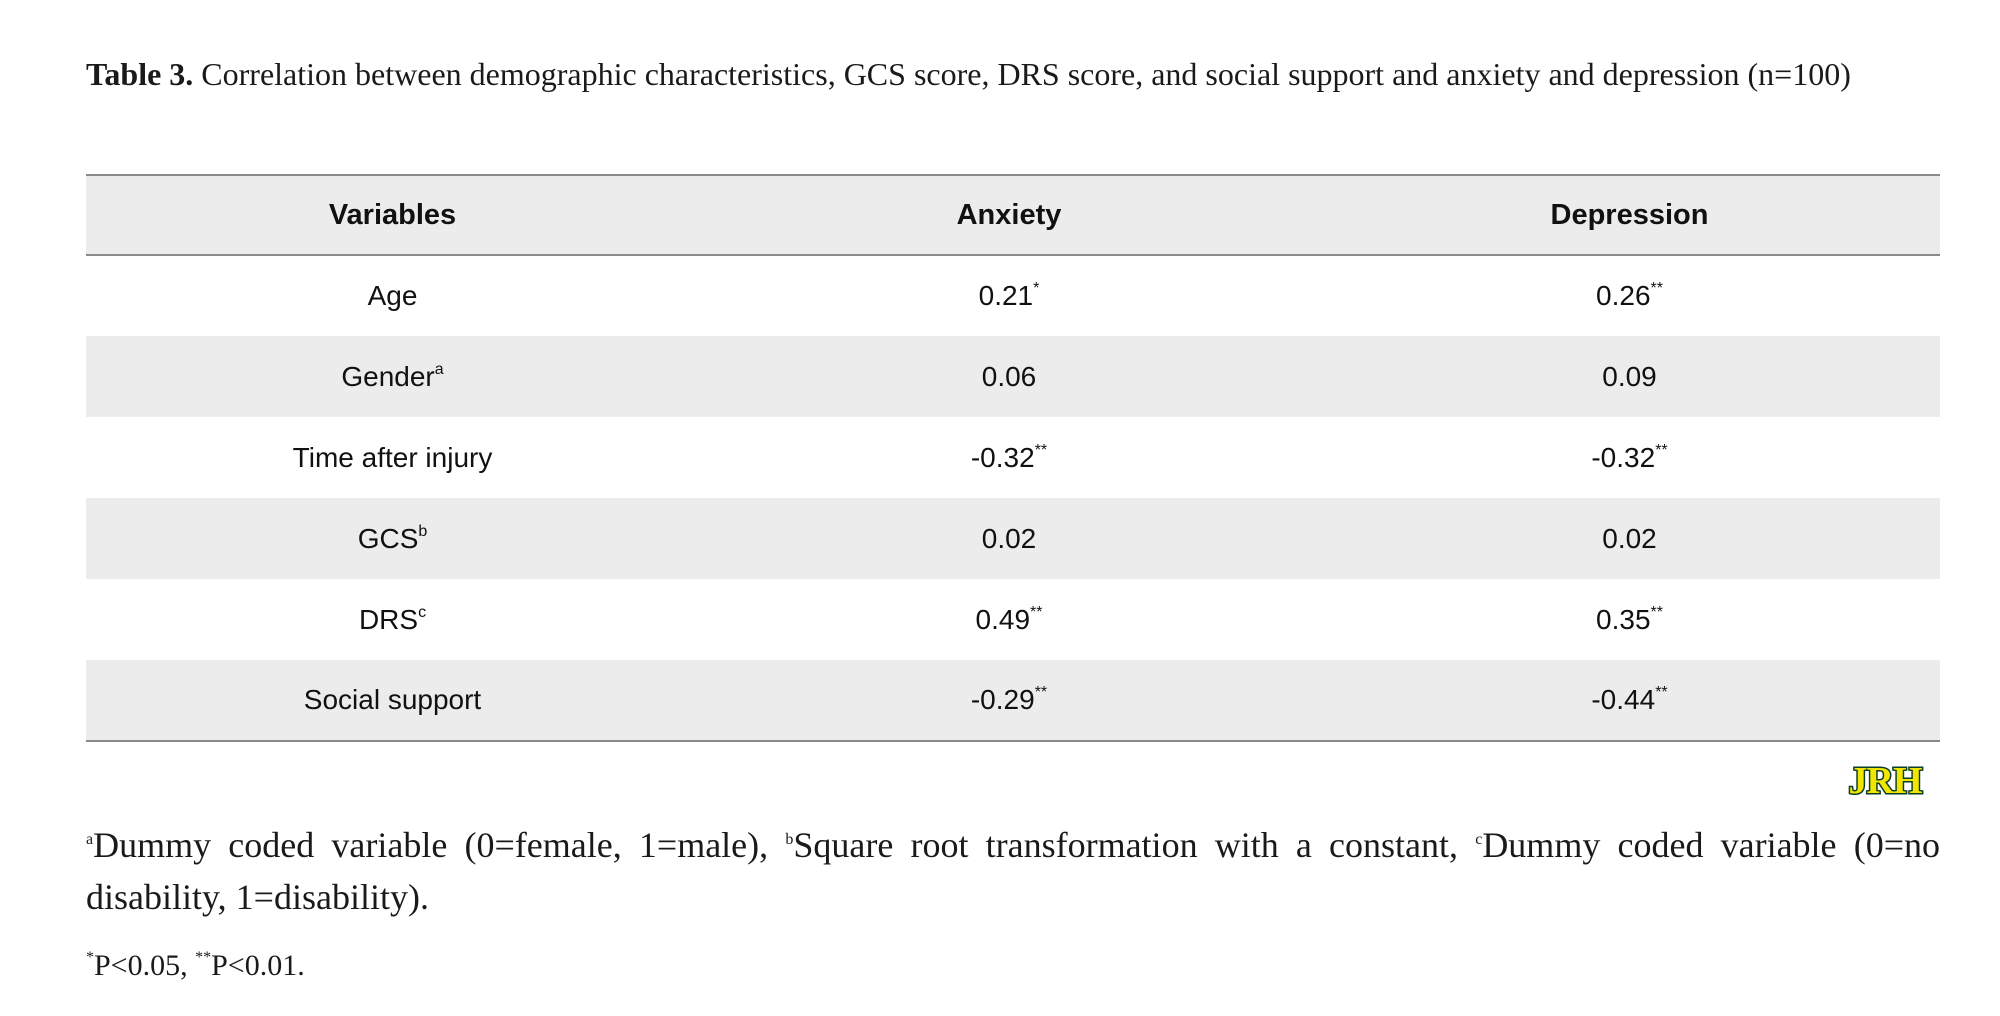 The width and height of the screenshot is (2000, 1016). Describe the element at coordinates (203, 957) in the screenshot. I see `footnote-marker: **` at that location.